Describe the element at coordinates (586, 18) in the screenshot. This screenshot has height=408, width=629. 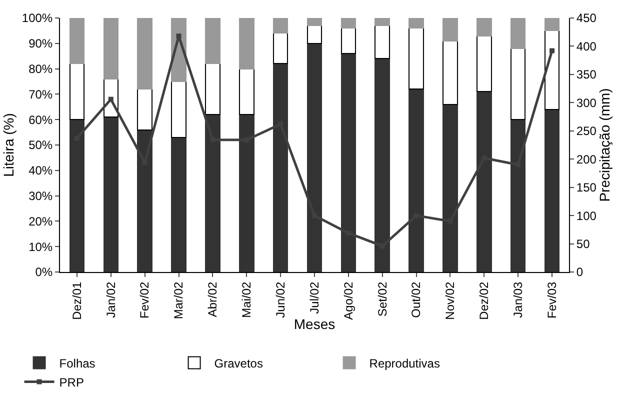
I see `y2-tick-label: 450` at that location.